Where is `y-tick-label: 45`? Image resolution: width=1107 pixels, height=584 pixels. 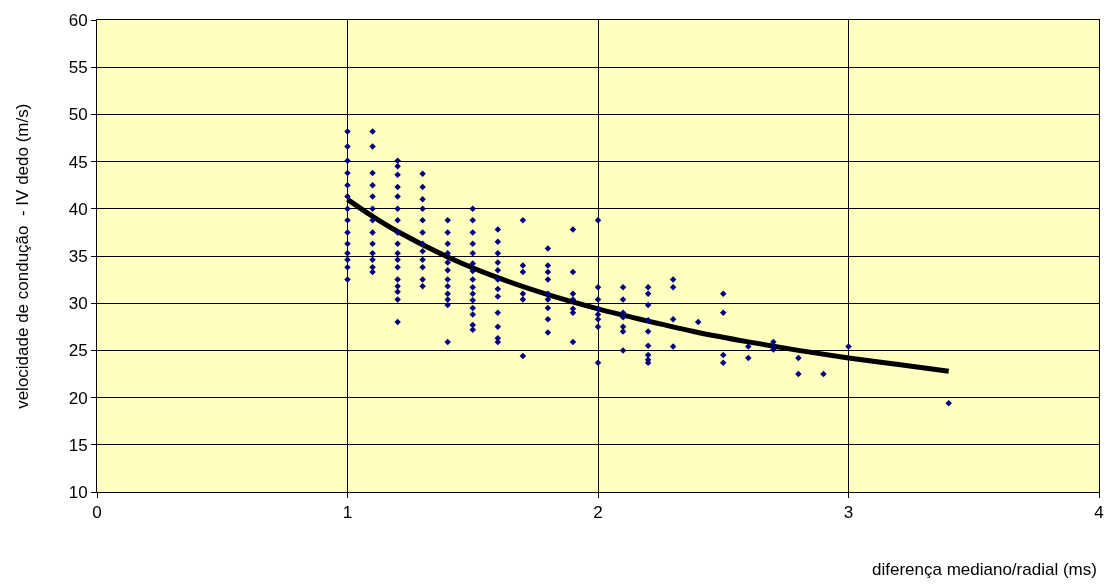
y-tick-label: 45 is located at coordinates (78, 162).